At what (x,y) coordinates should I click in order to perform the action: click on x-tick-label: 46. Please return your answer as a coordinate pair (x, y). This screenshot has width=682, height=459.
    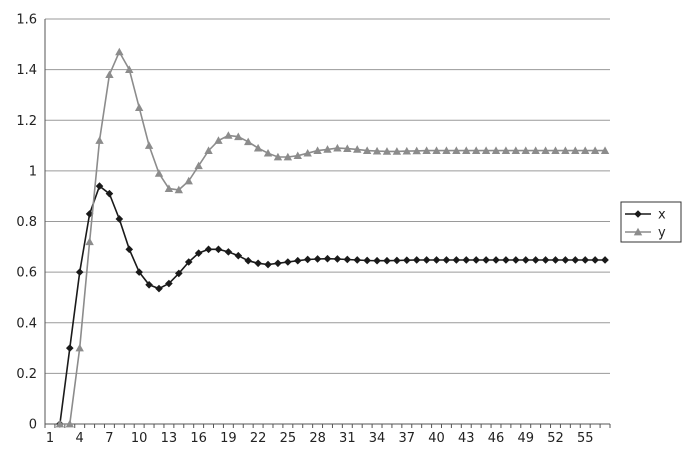
    Looking at the image, I should click on (496, 438).